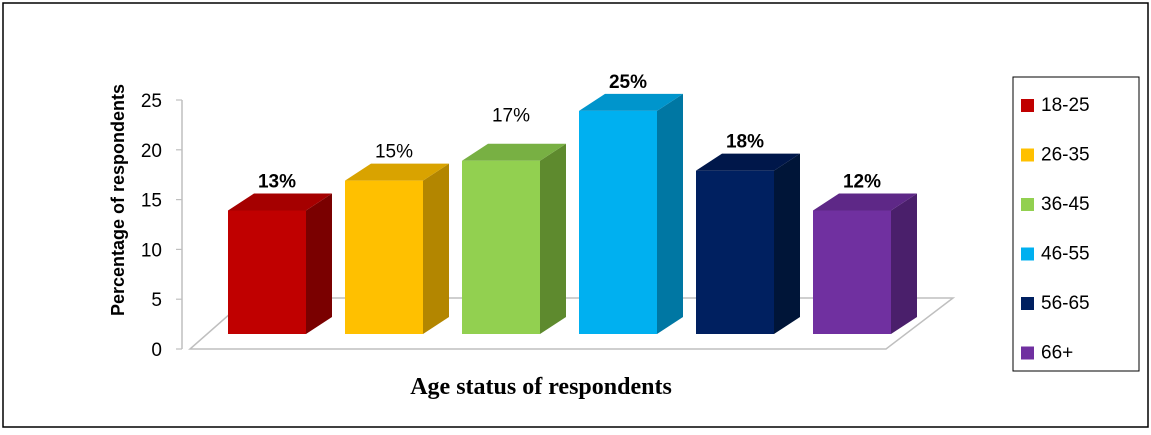  What do you see at coordinates (1055, 229) in the screenshot?
I see `legend: 18-25 26-35 36-45 46-55 56-65 66+` at bounding box center [1055, 229].